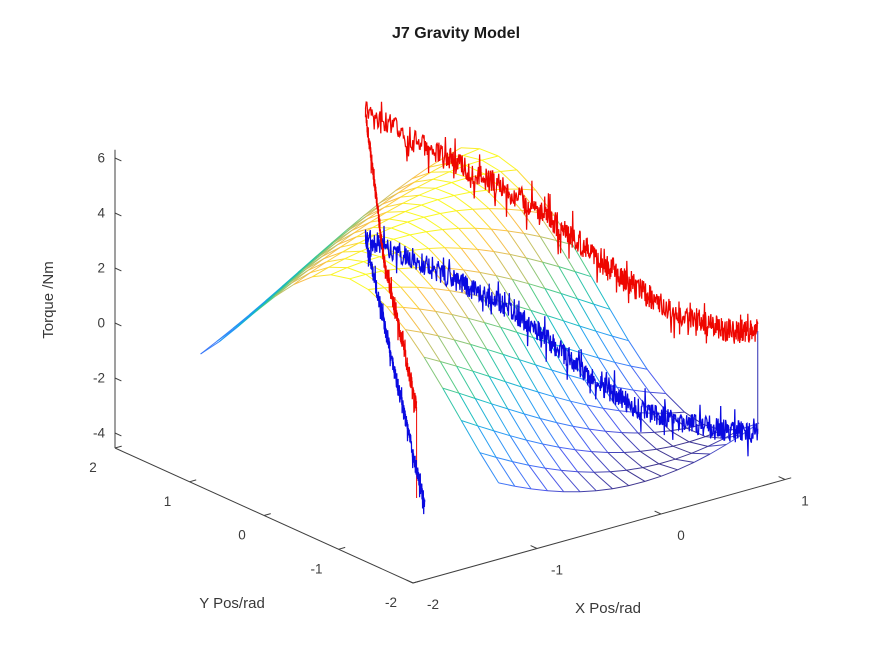 Image resolution: width=875 pixels, height=656 pixels. I want to click on y-tick-label: 2, so click(93, 467).